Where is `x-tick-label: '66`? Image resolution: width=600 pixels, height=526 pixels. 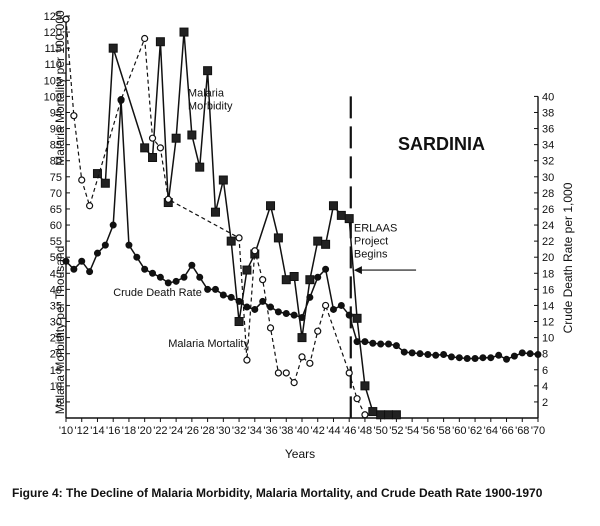 x-tick-label: '66 is located at coordinates (506, 431).